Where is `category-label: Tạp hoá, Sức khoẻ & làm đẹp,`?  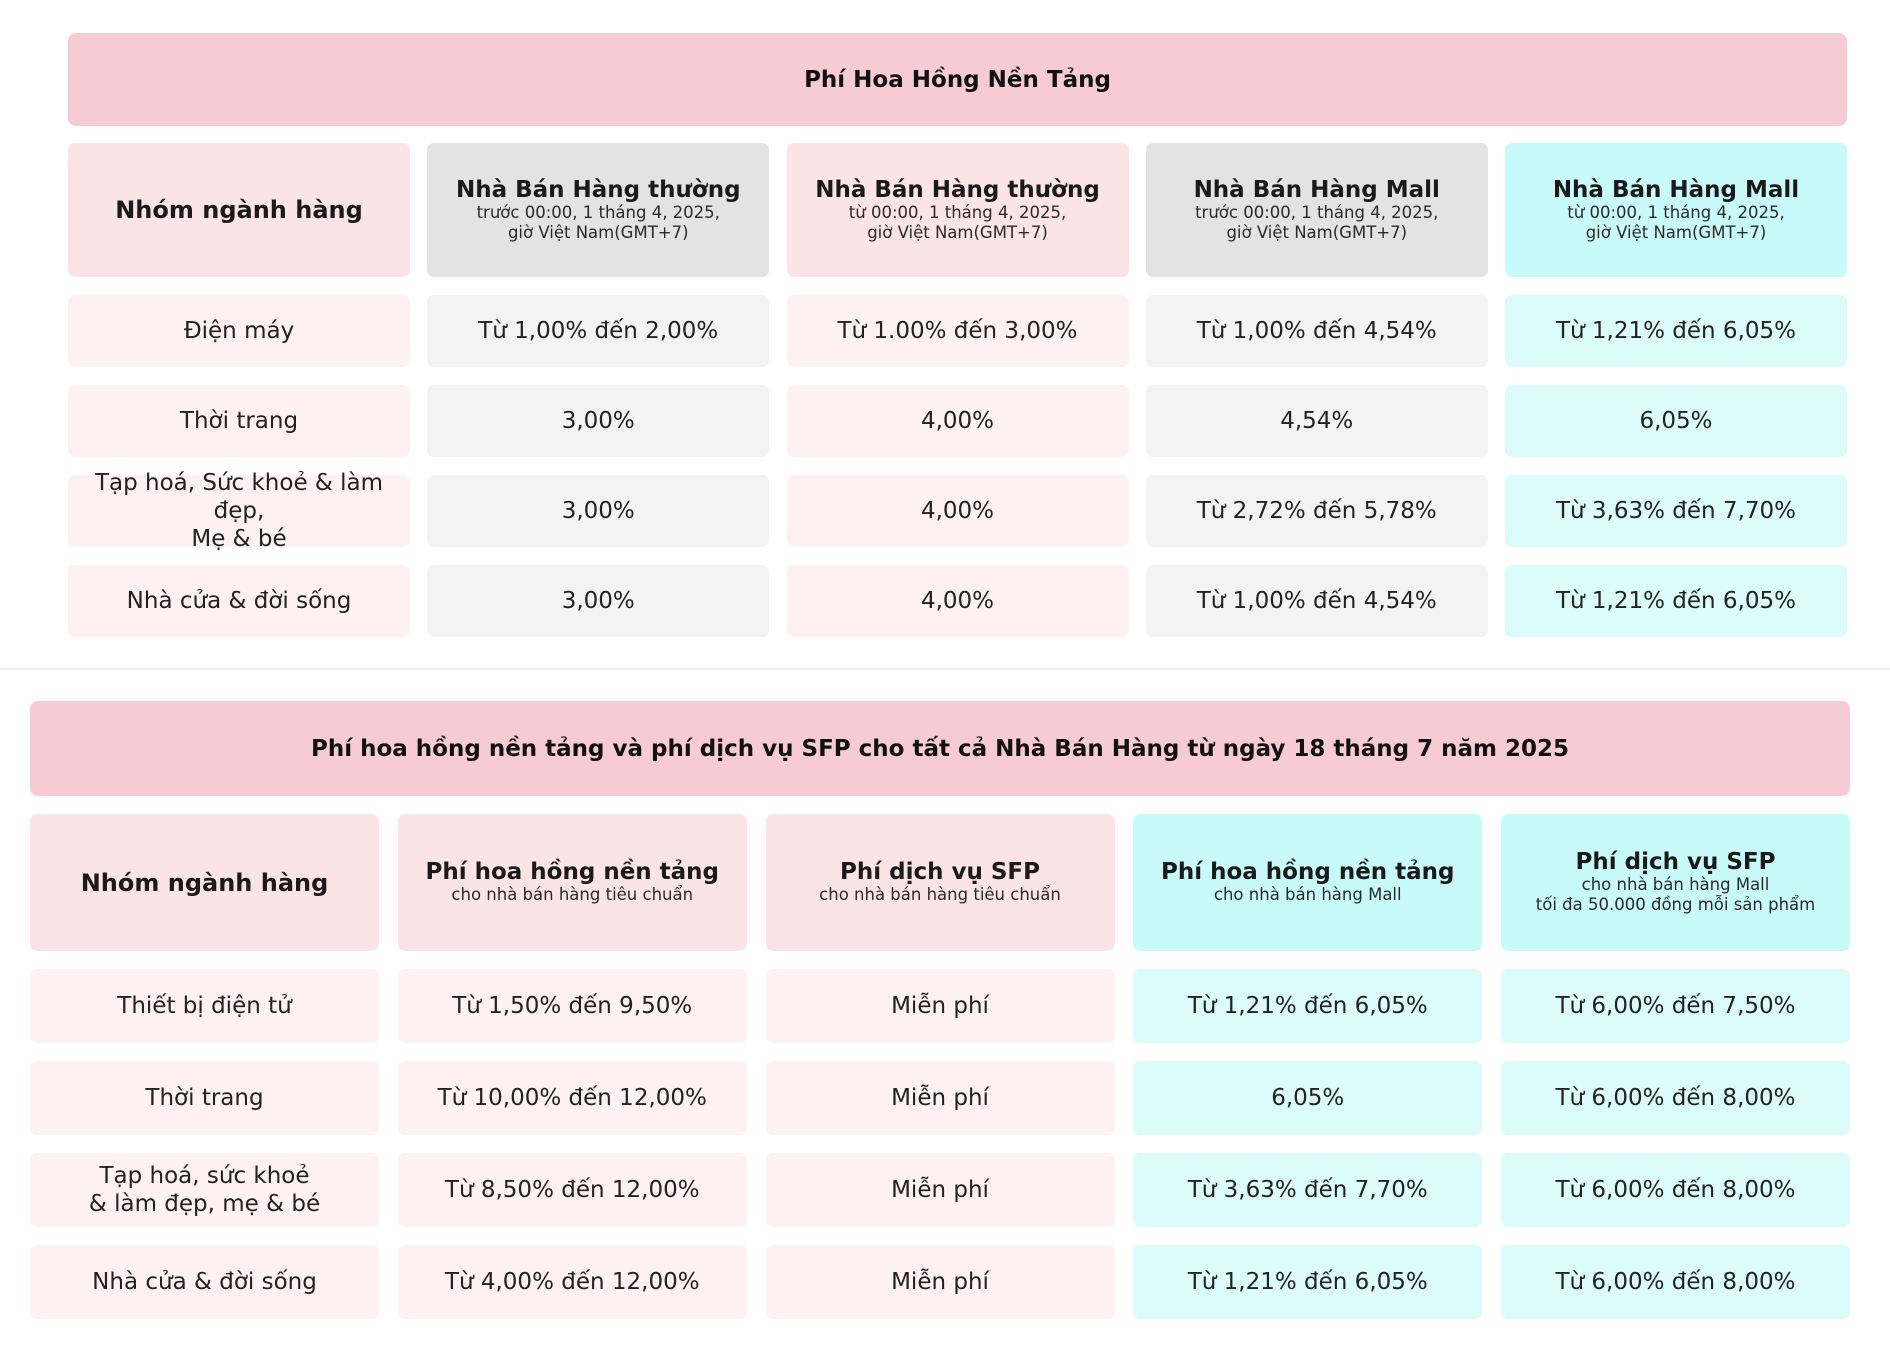
category-label: Tạp hoá, Sức khoẻ & làm đẹp, is located at coordinates (239, 497).